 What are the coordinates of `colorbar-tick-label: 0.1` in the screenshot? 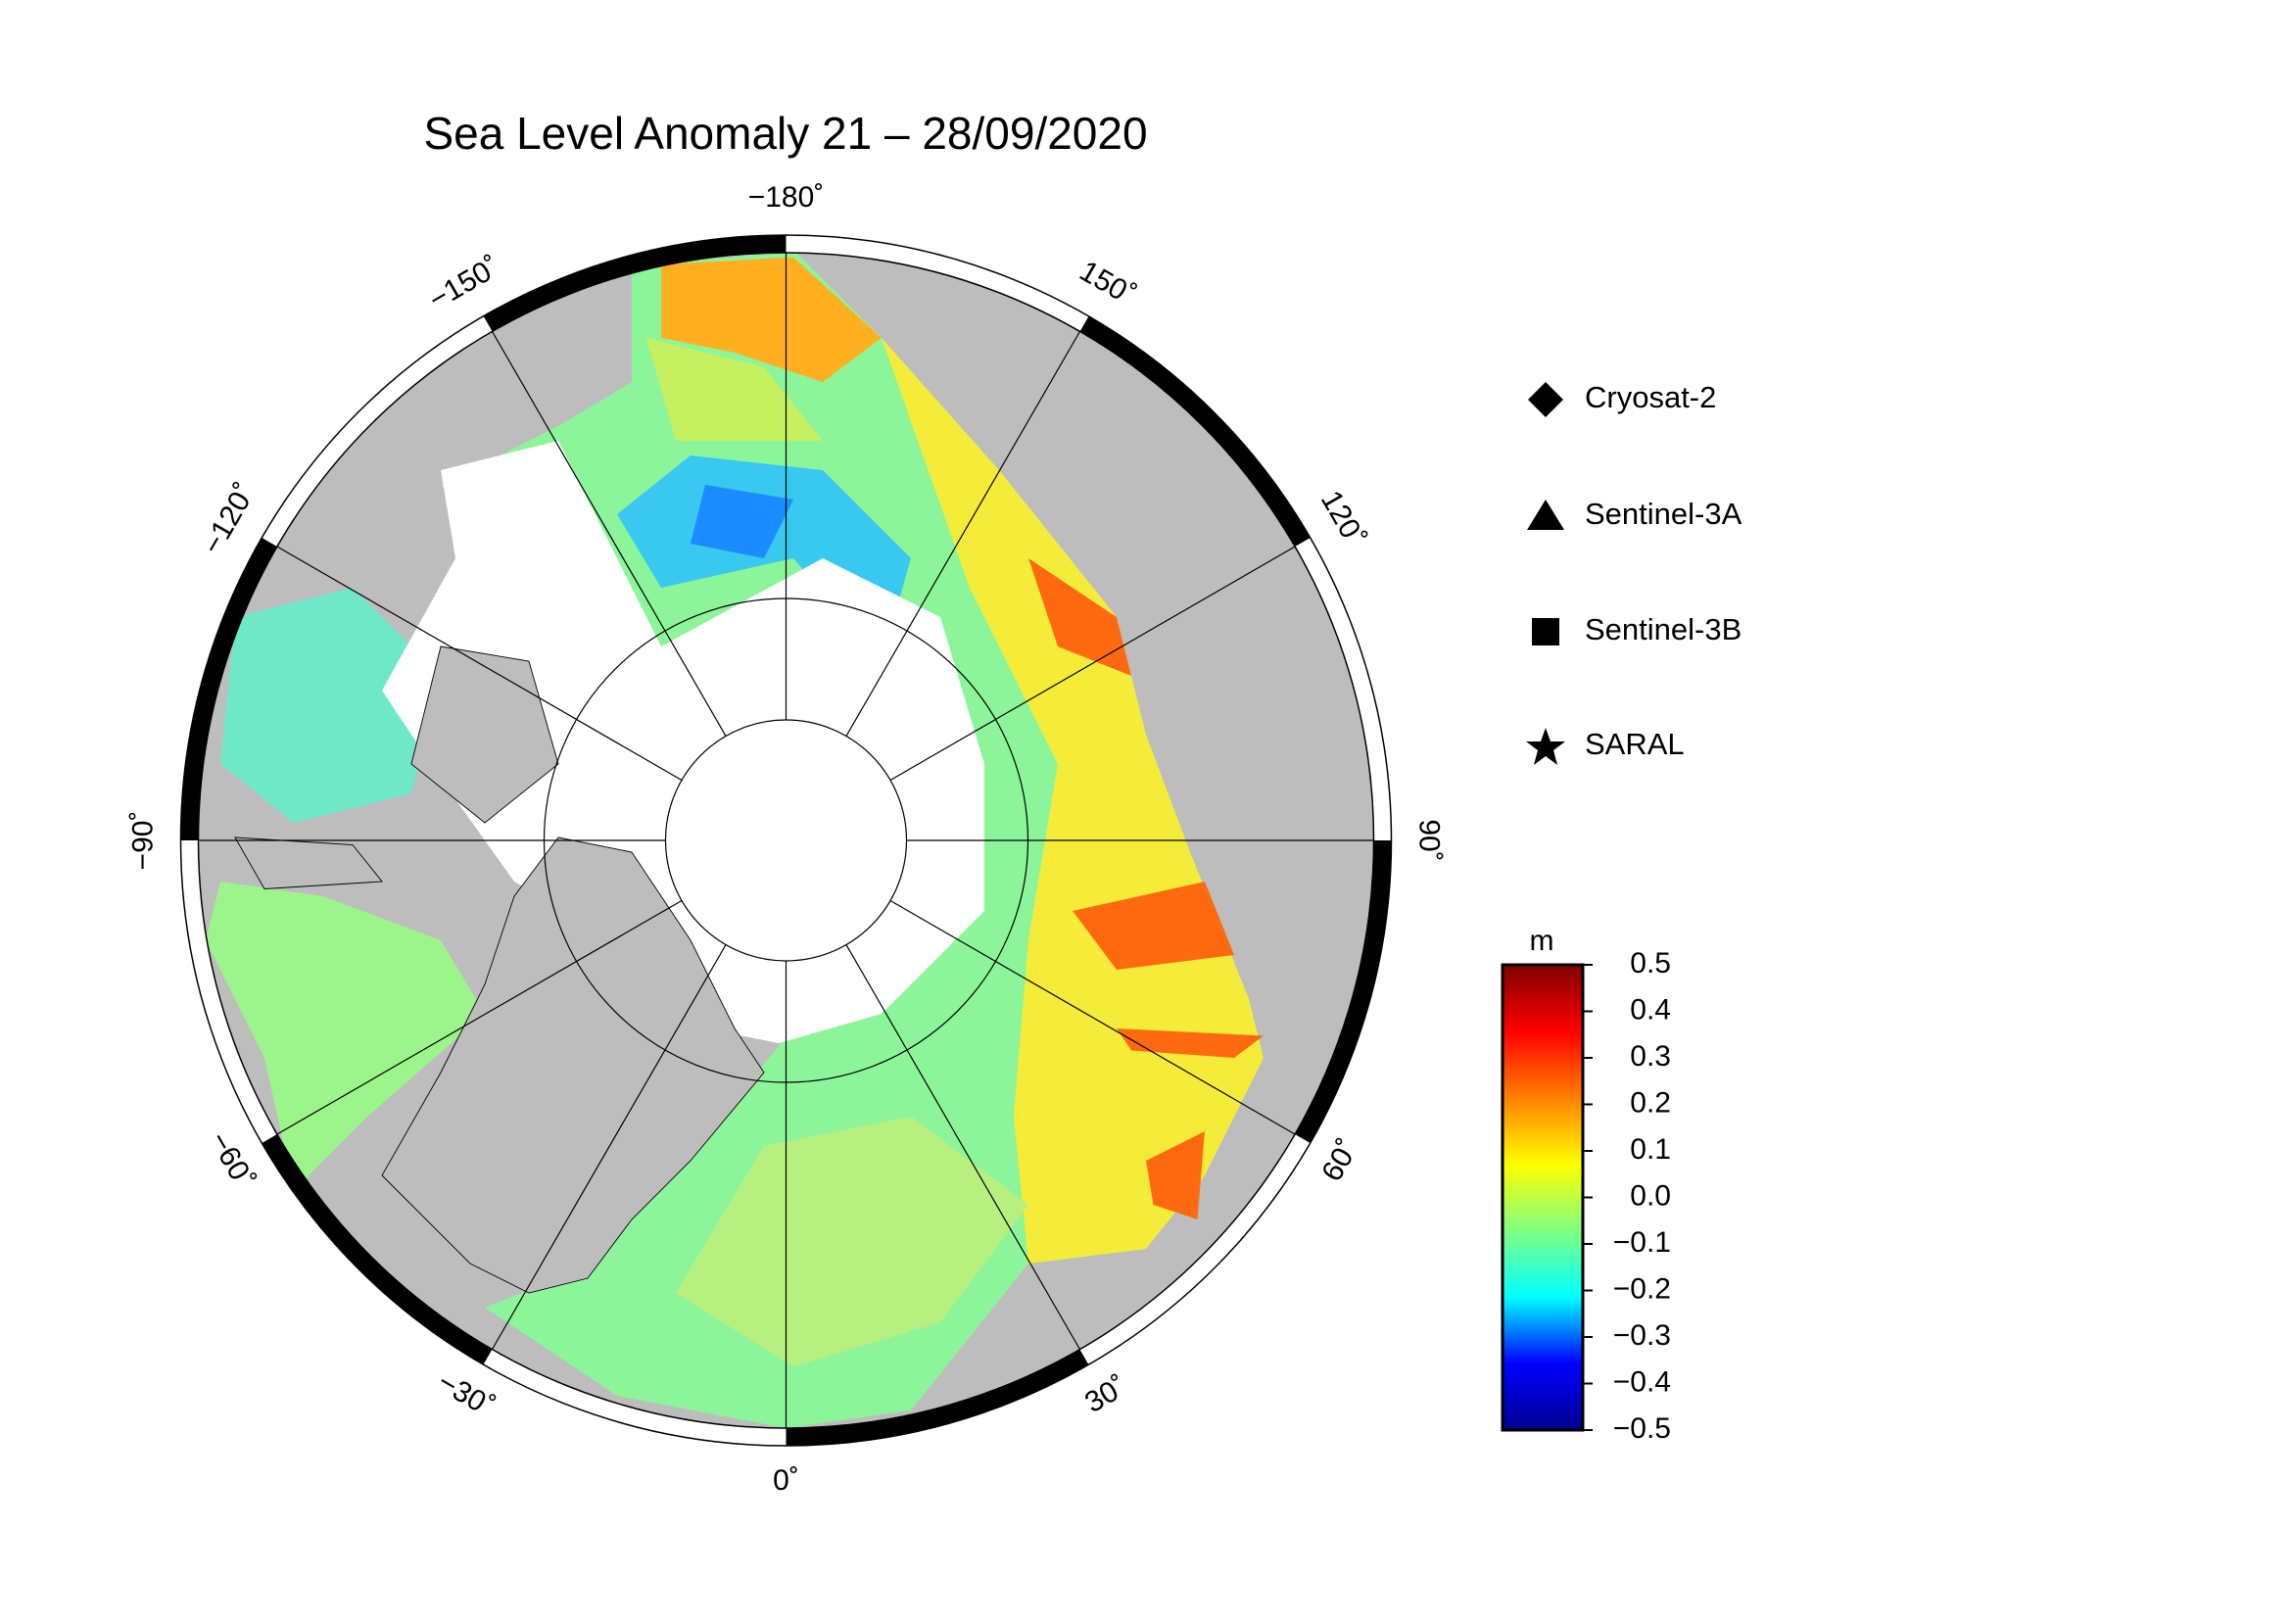 It's located at (1650, 1150).